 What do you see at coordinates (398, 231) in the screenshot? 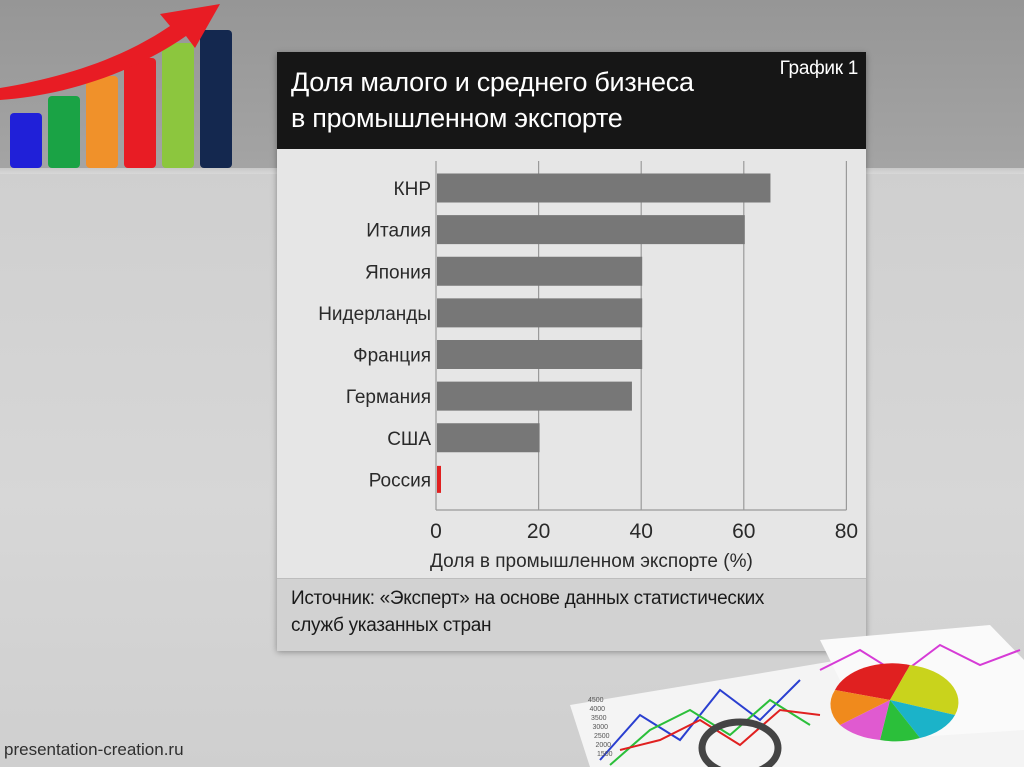
I see `category-label: Италия` at bounding box center [398, 231].